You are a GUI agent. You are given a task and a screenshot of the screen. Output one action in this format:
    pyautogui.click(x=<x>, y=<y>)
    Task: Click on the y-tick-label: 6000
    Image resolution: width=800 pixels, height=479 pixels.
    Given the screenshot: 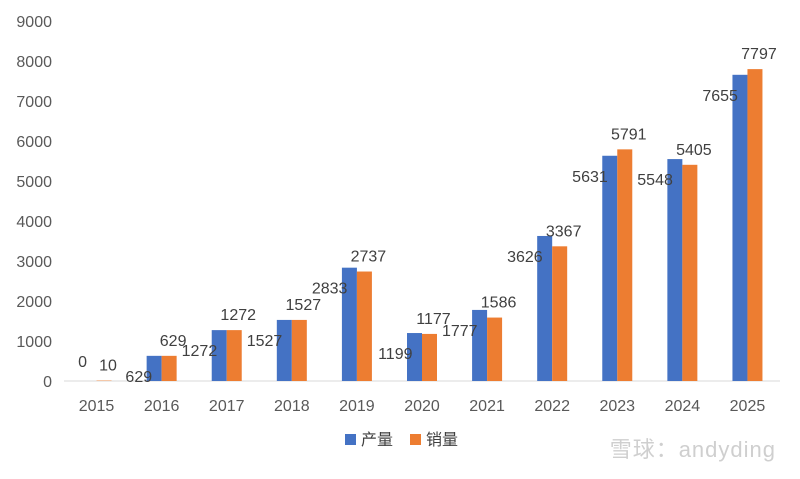 What is the action you would take?
    pyautogui.click(x=34, y=142)
    